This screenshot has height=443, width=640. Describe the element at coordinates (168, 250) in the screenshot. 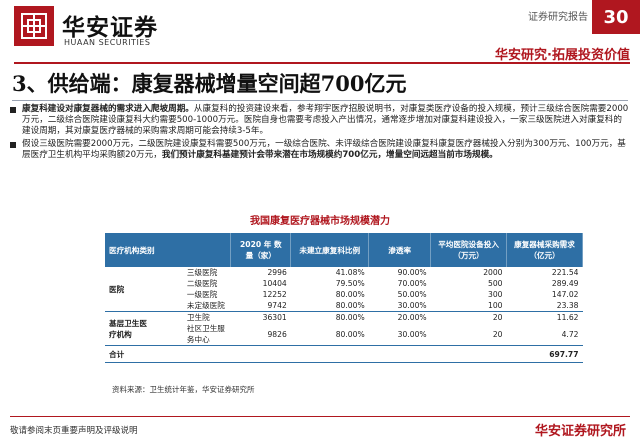

I see `header-institution-type: 医疗机构类别` at that location.